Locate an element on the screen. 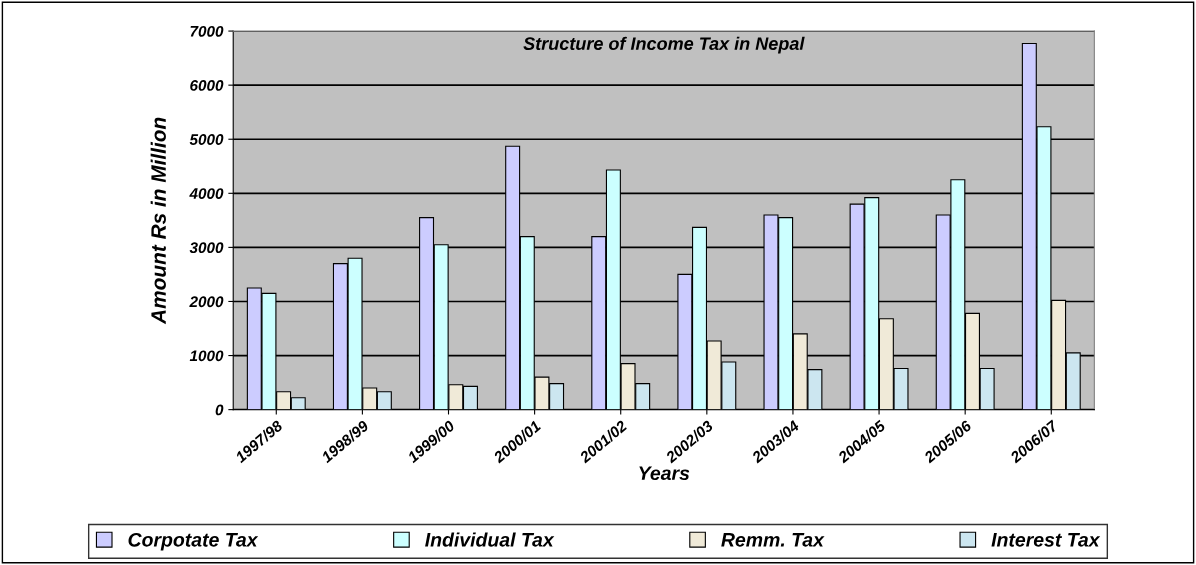 The image size is (1196, 565). legend-label: Interest Tax is located at coordinates (1046, 540).